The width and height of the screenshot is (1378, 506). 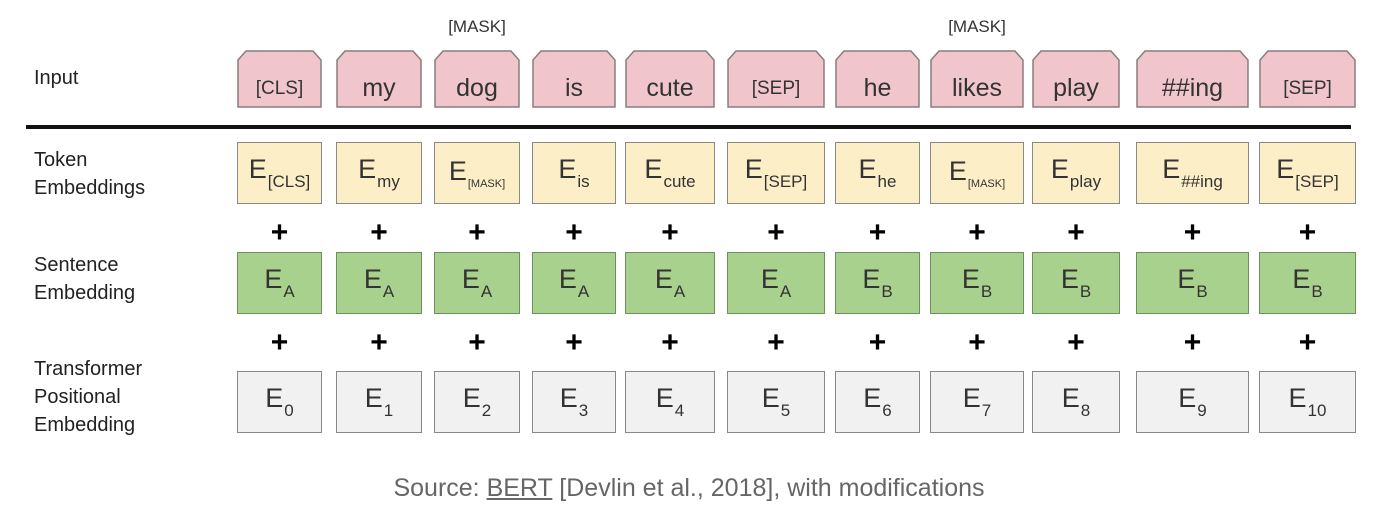 What do you see at coordinates (388, 181) in the screenshot?
I see `embedding-subscript: my` at bounding box center [388, 181].